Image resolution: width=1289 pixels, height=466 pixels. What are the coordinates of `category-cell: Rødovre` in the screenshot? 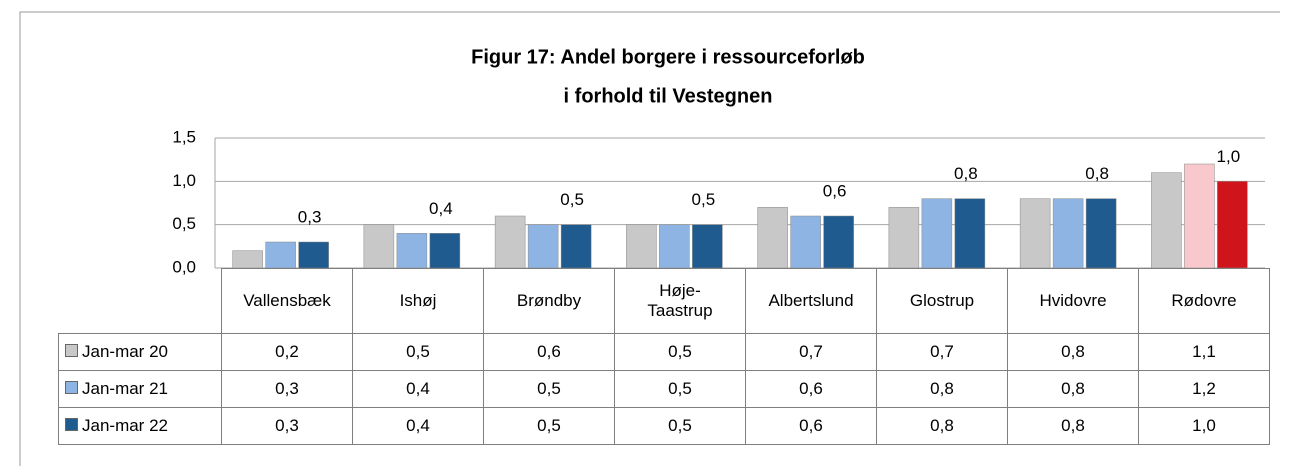 It's located at (1204, 301).